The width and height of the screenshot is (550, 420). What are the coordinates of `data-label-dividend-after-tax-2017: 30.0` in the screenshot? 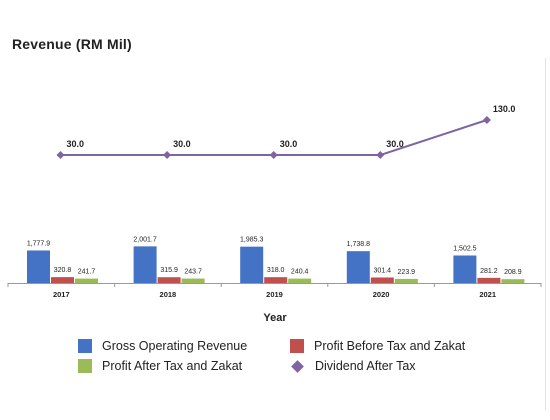 It's located at (76, 144).